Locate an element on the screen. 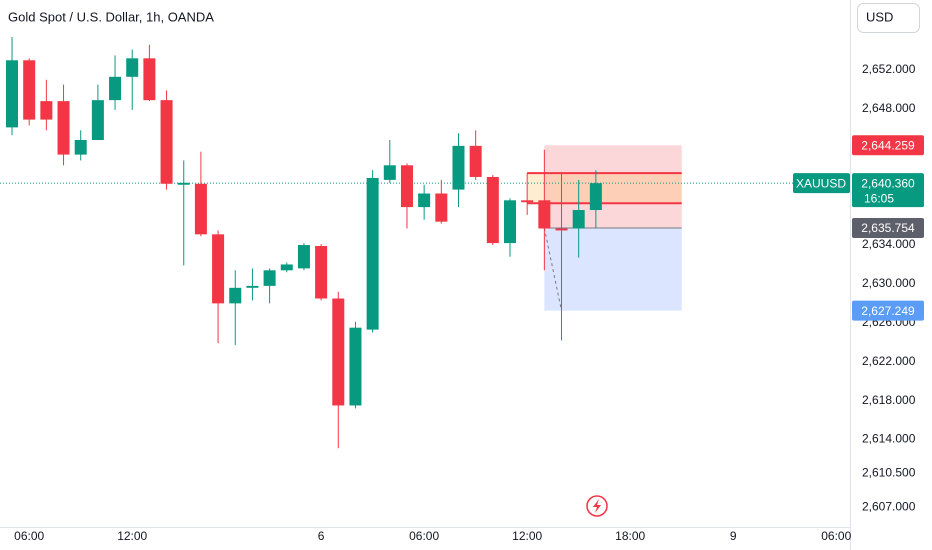  x-tick-label: 18:00 is located at coordinates (630, 536).